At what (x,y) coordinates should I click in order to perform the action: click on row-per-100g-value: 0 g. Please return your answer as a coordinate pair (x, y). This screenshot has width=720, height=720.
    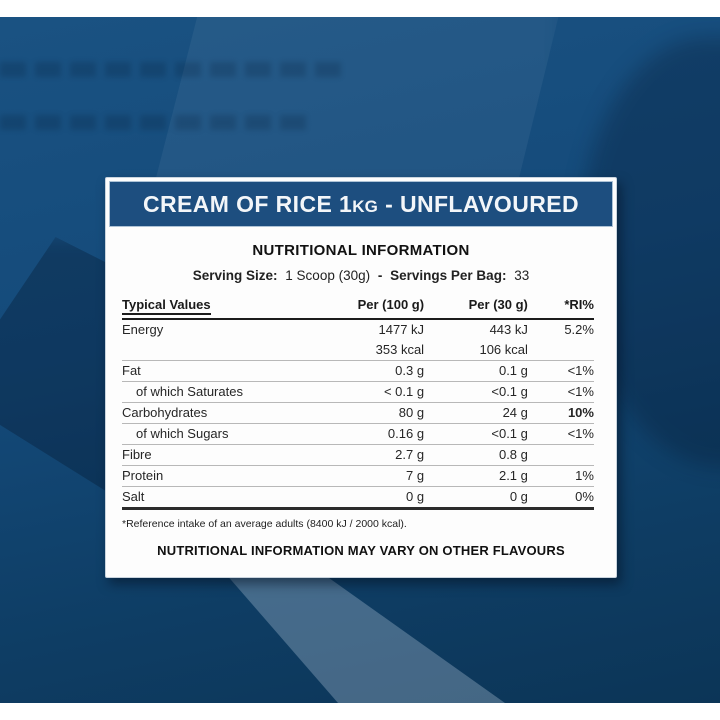
    Looking at the image, I should click on (415, 496).